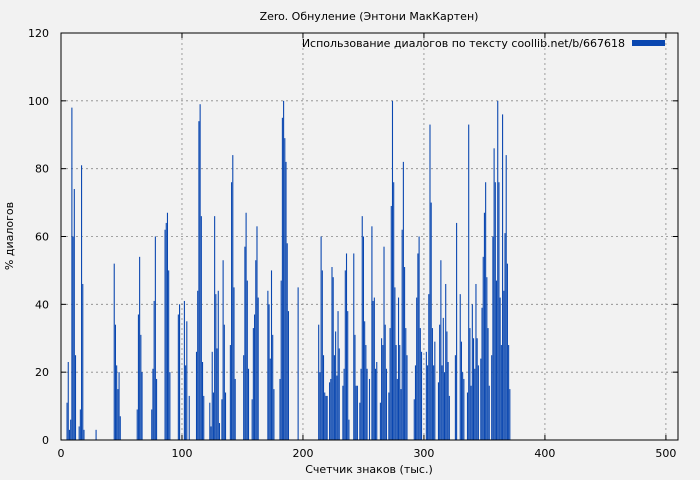 This screenshot has height=480, width=700. What do you see at coordinates (42, 237) in the screenshot?
I see `y-tick-label: 60` at bounding box center [42, 237].